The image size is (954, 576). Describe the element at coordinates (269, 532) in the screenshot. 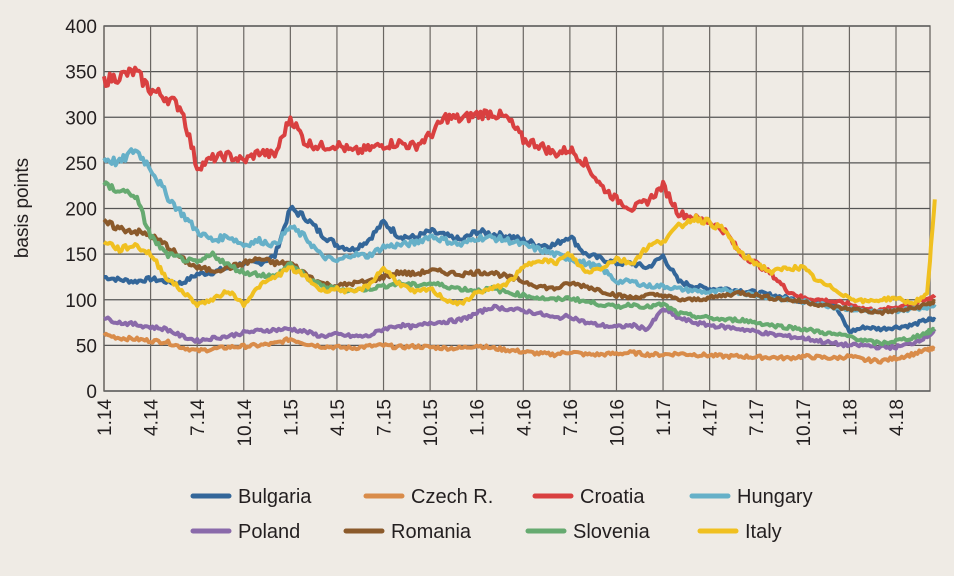

I see `legend-label: Poland` at that location.